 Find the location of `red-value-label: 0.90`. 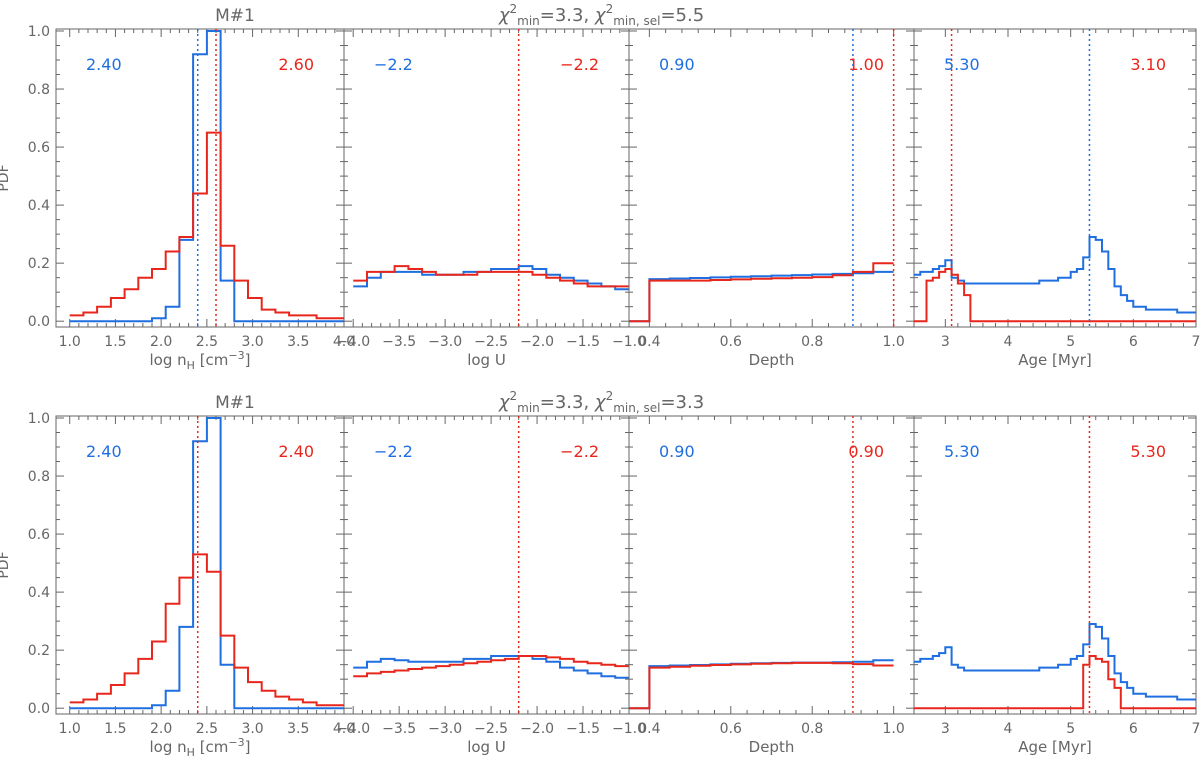

red-value-label: 0.90 is located at coordinates (866, 451).